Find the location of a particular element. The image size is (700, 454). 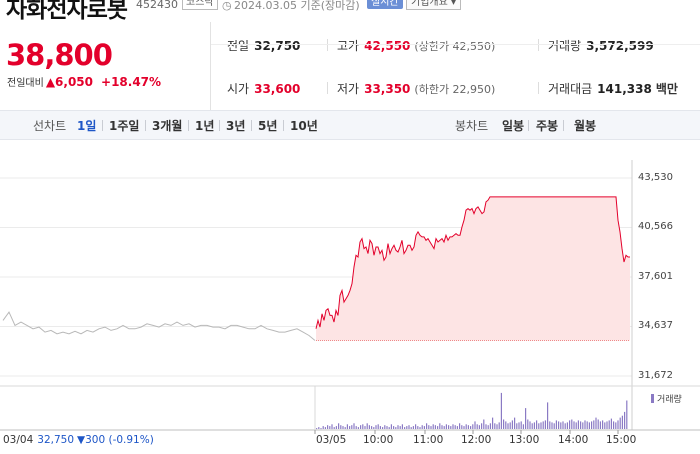

stat-label: 시가 is located at coordinates (238, 89).